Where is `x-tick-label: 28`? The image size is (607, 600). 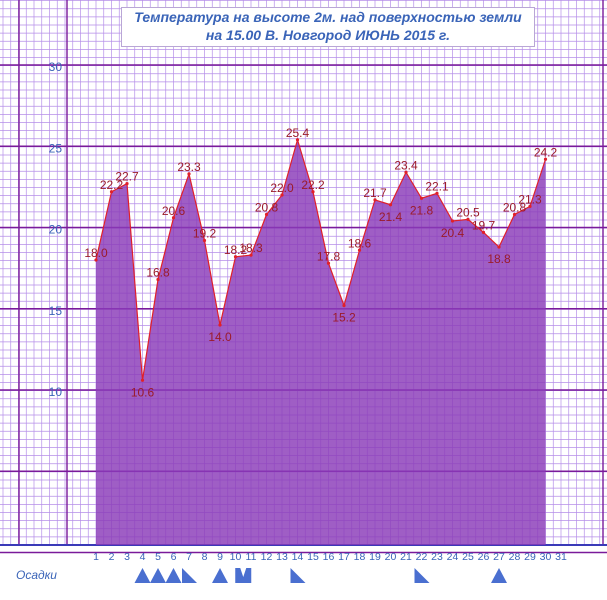 x-tick-label: 28 is located at coordinates (515, 557).